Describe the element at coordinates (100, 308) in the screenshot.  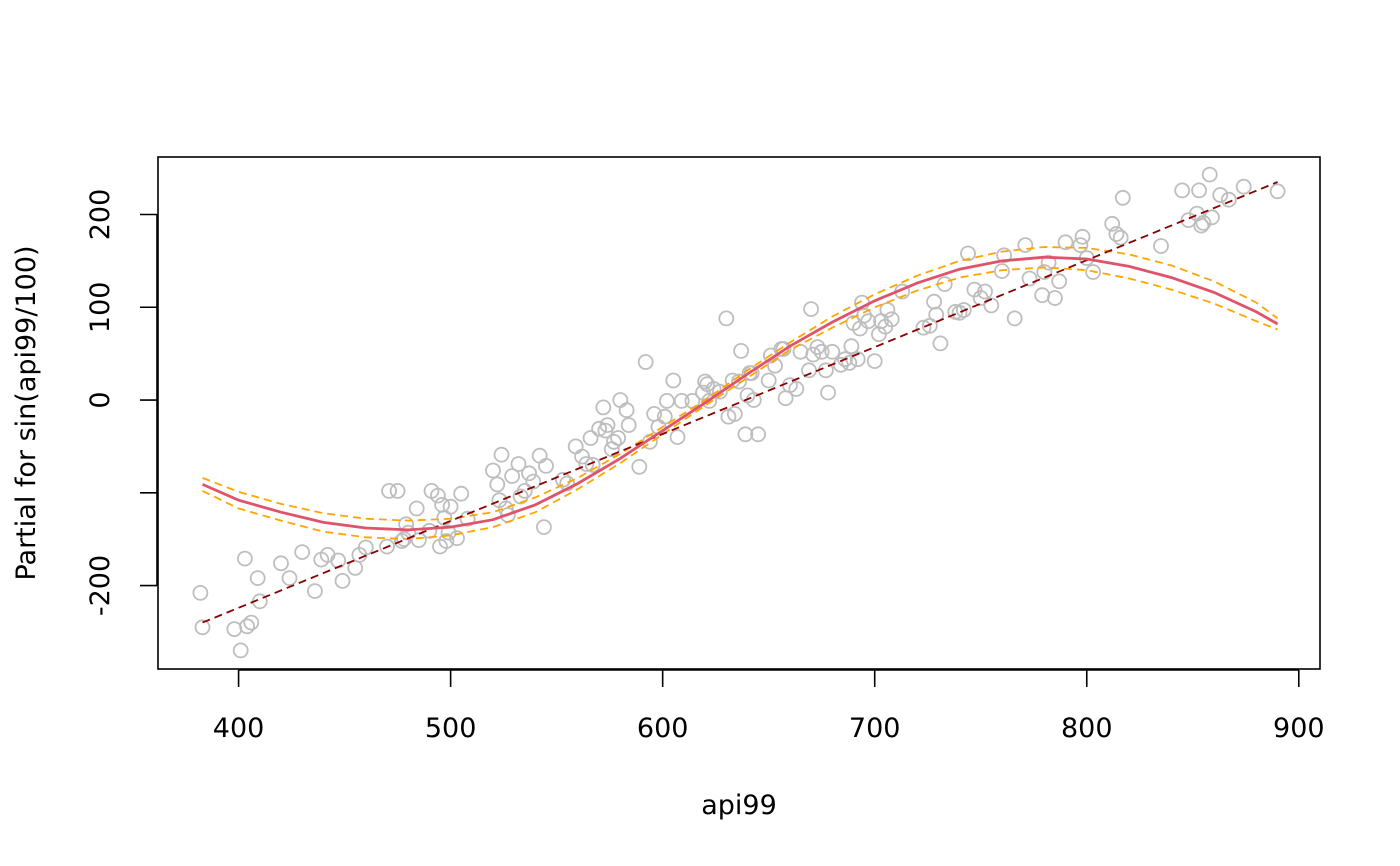
I see `y-tick-label: 100` at that location.